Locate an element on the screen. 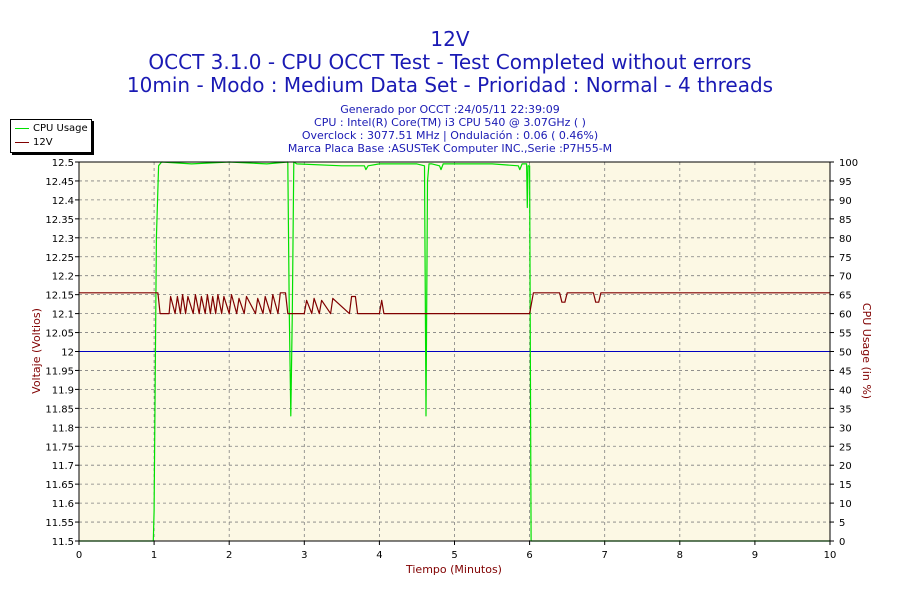 The width and height of the screenshot is (900, 600). y-left-tick-label: 12.3 is located at coordinates (63, 239).